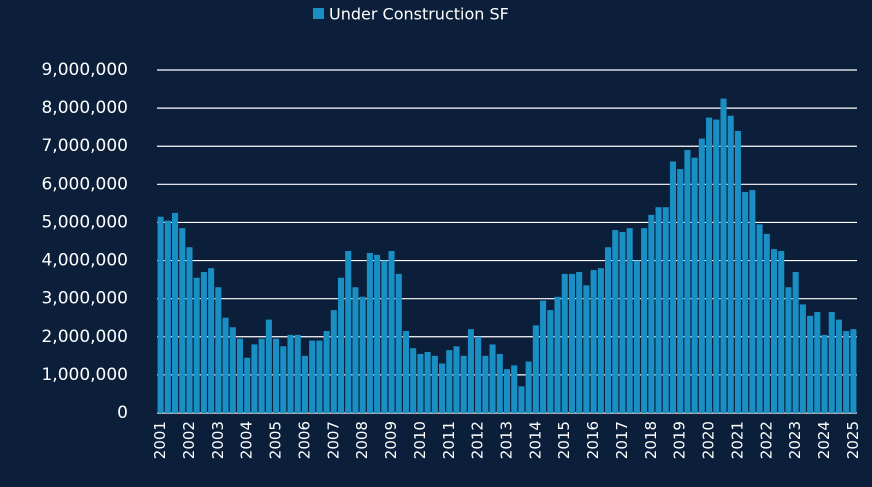 This screenshot has width=872, height=487. I want to click on x-tick-label: 2004, so click(247, 440).